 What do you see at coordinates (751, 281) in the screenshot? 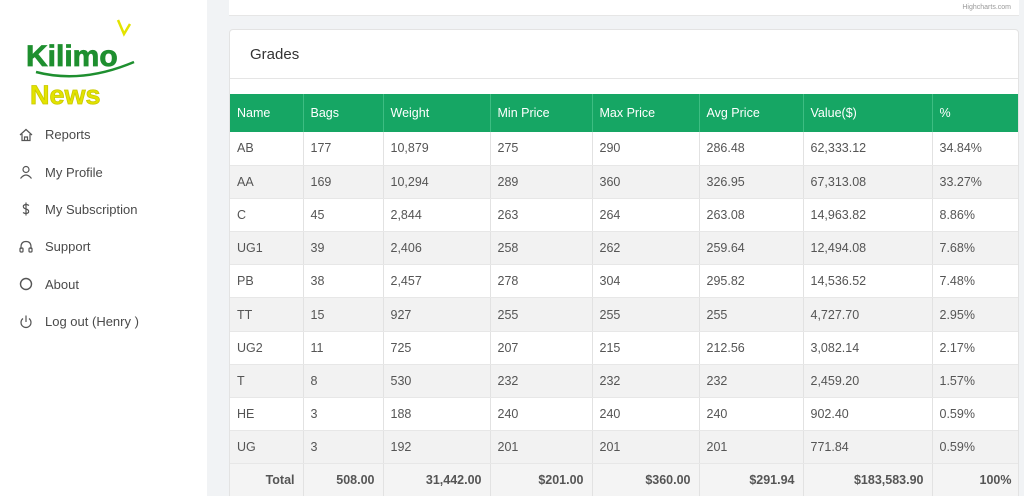
I see `table-cell: 295.82` at bounding box center [751, 281].